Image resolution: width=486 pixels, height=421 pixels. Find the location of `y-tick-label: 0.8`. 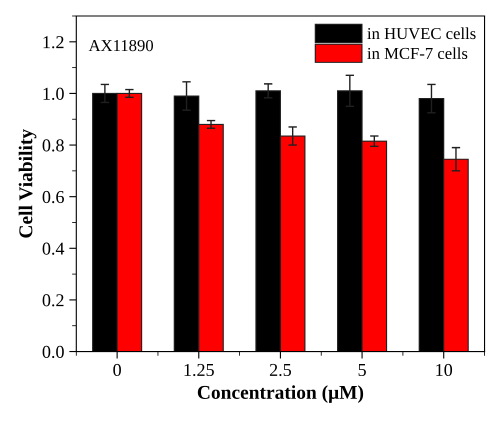

y-tick-label: 0.8 is located at coordinates (53, 145).